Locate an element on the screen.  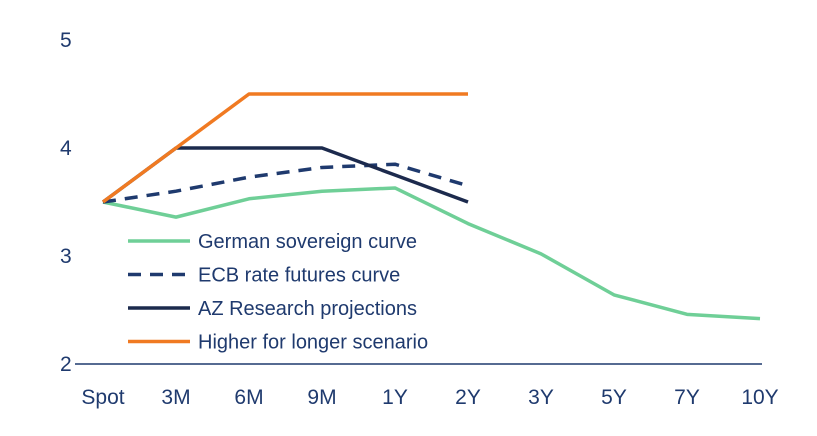
legend-label: German sovereign curve is located at coordinates (307, 242).